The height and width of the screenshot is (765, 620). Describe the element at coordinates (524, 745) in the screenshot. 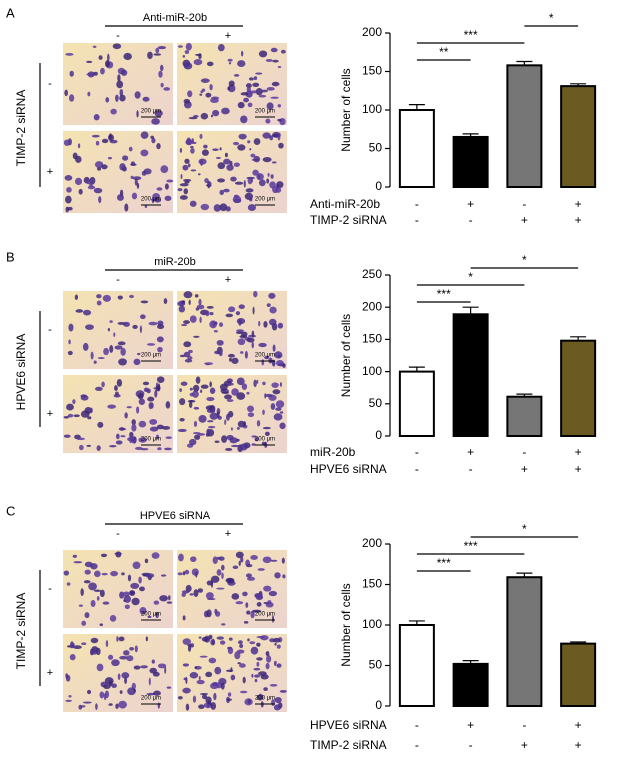

I see `factor-level: +` at that location.